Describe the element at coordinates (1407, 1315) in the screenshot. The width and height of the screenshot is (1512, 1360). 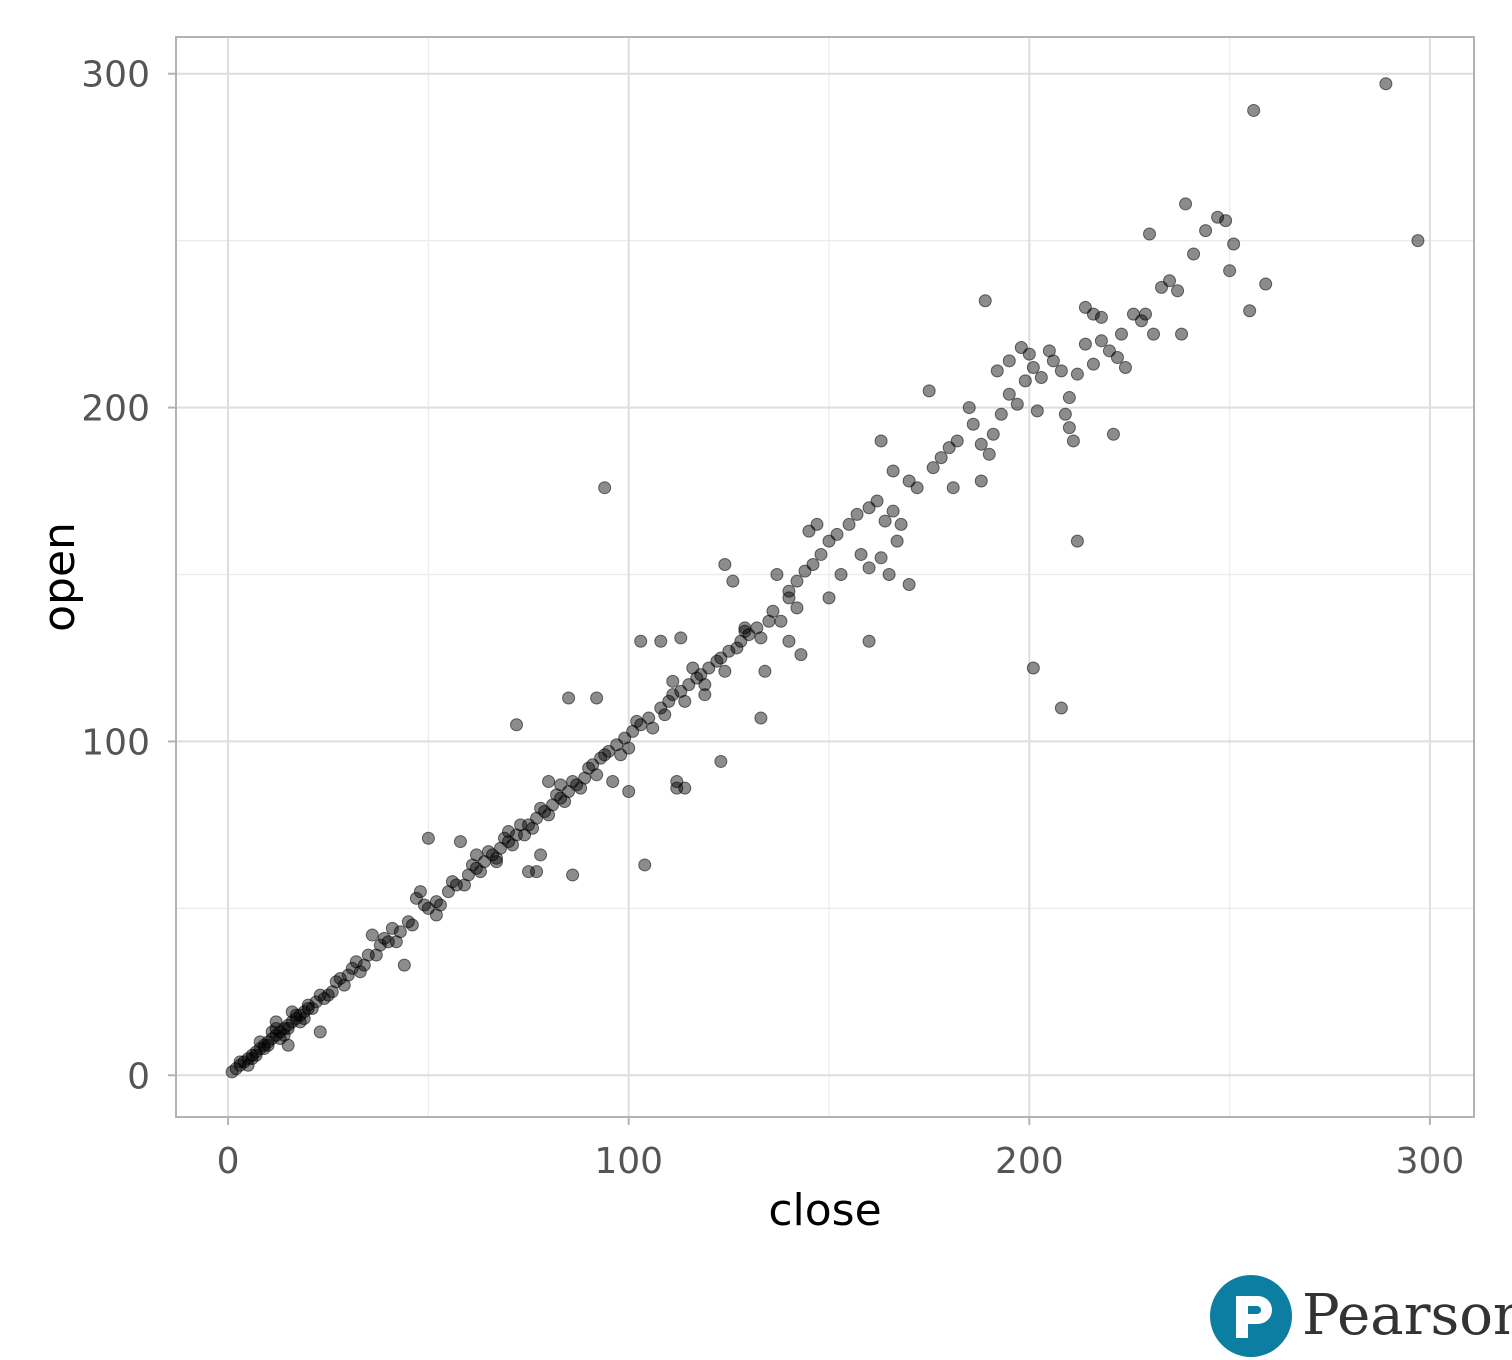
I see `pearson-logo-text: Pearson` at that location.